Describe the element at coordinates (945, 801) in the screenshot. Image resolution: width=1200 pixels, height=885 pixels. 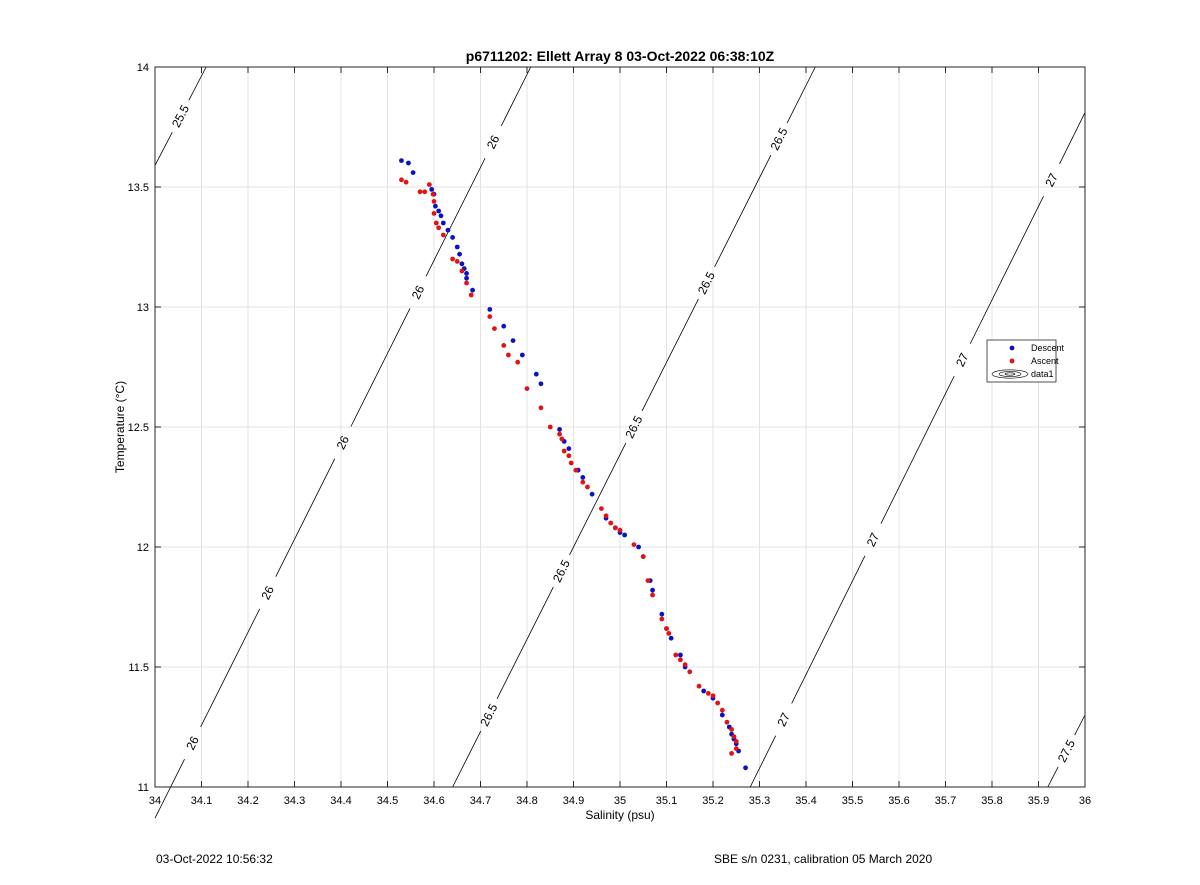
I see `x-tick-label: 35.7` at that location.